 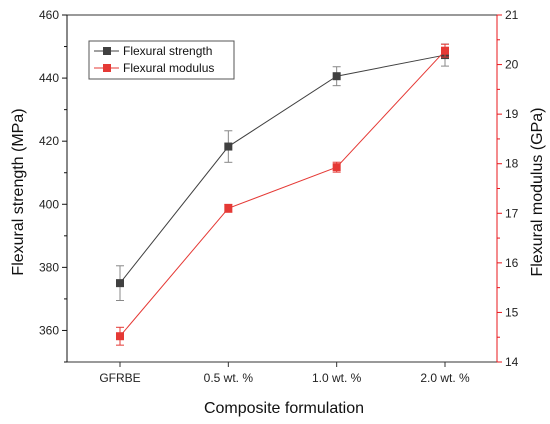 What do you see at coordinates (49, 267) in the screenshot?
I see `left-tick-label: 380` at bounding box center [49, 267].